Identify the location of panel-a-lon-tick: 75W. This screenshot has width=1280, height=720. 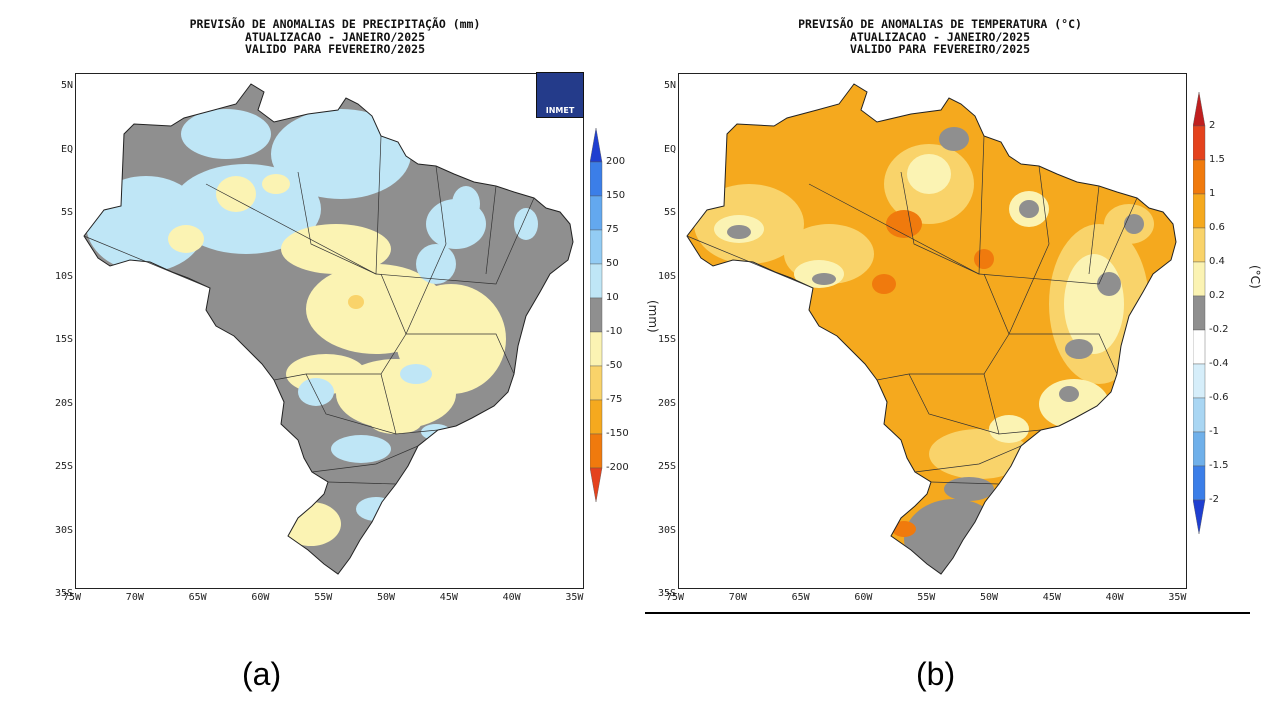
(72, 597).